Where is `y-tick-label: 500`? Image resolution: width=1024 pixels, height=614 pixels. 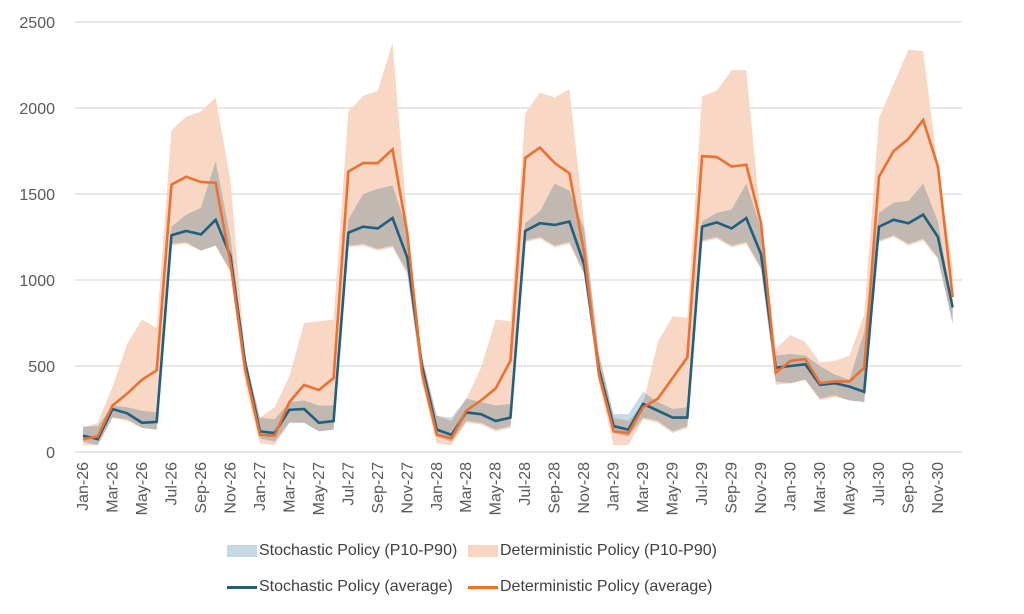
y-tick-label: 500 is located at coordinates (41, 367).